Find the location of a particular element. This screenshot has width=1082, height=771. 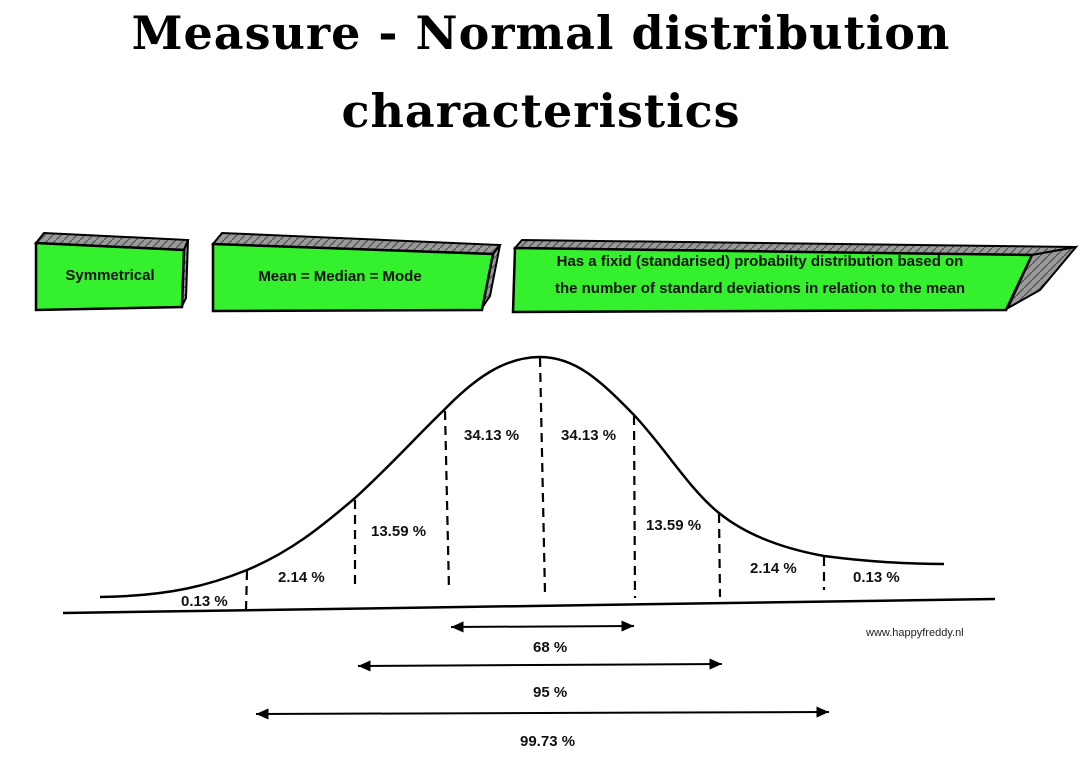

segment-label-0to1: 34.13 % is located at coordinates (589, 435).